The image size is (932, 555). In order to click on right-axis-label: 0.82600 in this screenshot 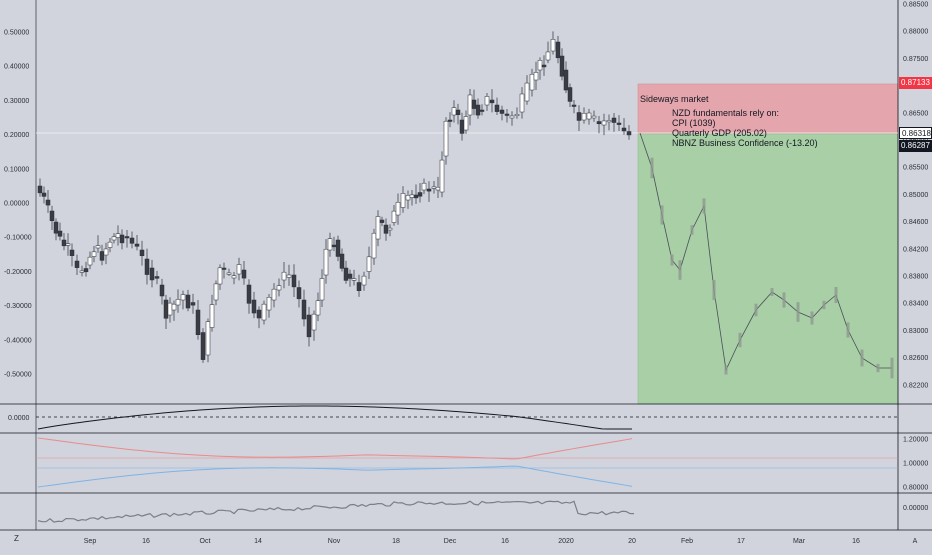, I will do `click(915, 358)`.